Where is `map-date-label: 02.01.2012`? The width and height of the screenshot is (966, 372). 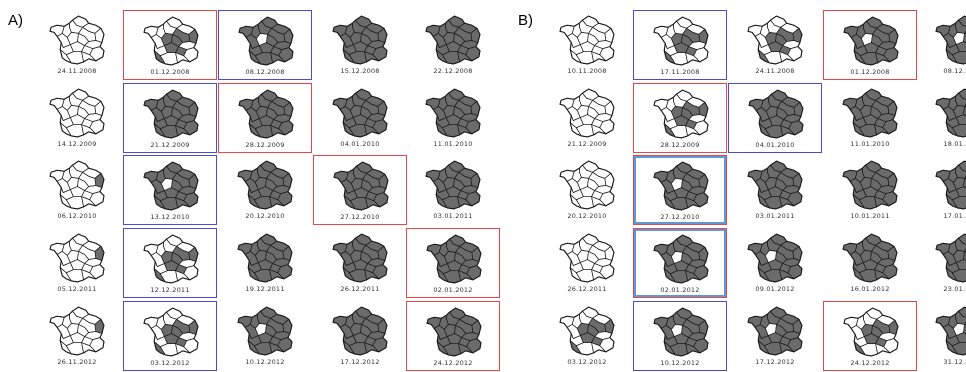
map-date-label: 02.01.2012 is located at coordinates (680, 290).